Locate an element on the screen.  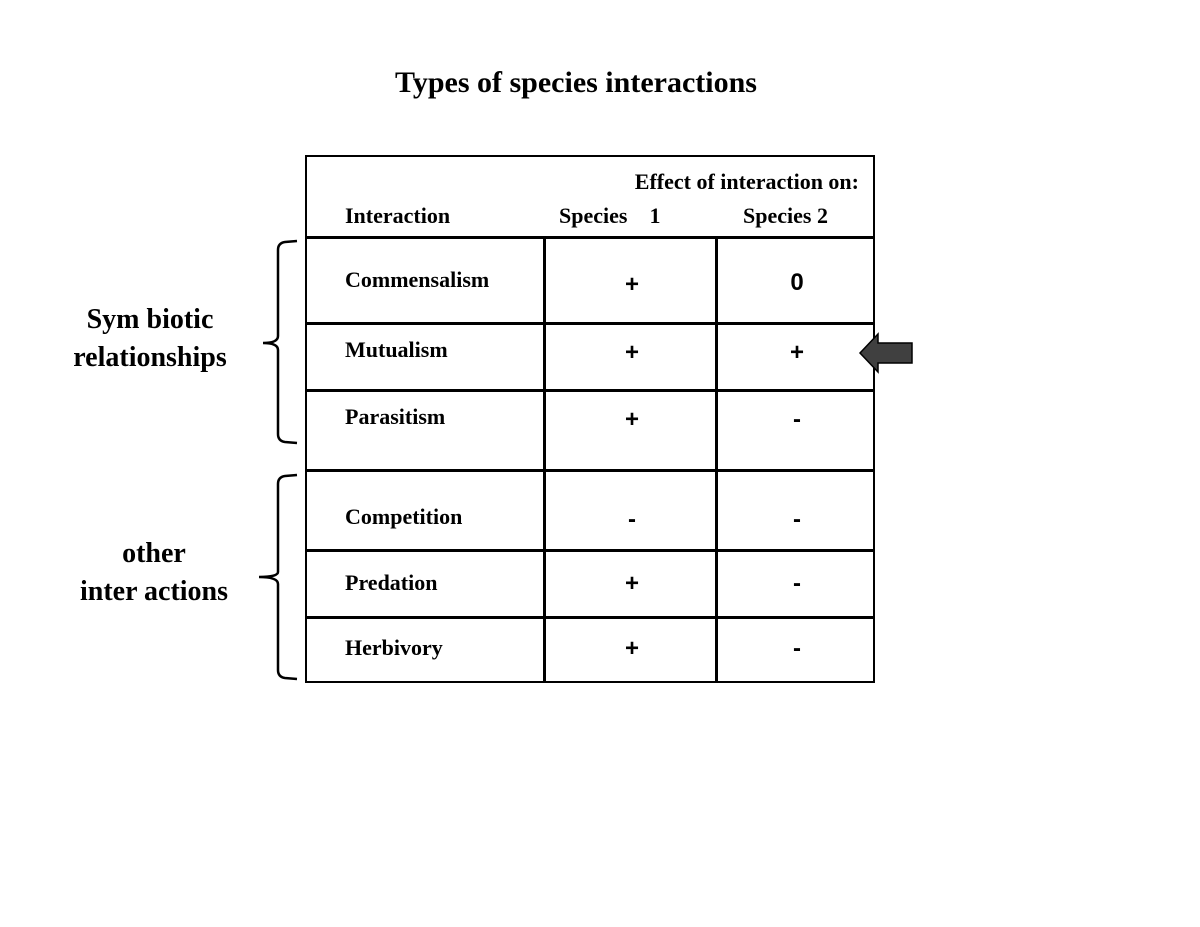
interaction-name: Parasitism is located at coordinates (395, 416).